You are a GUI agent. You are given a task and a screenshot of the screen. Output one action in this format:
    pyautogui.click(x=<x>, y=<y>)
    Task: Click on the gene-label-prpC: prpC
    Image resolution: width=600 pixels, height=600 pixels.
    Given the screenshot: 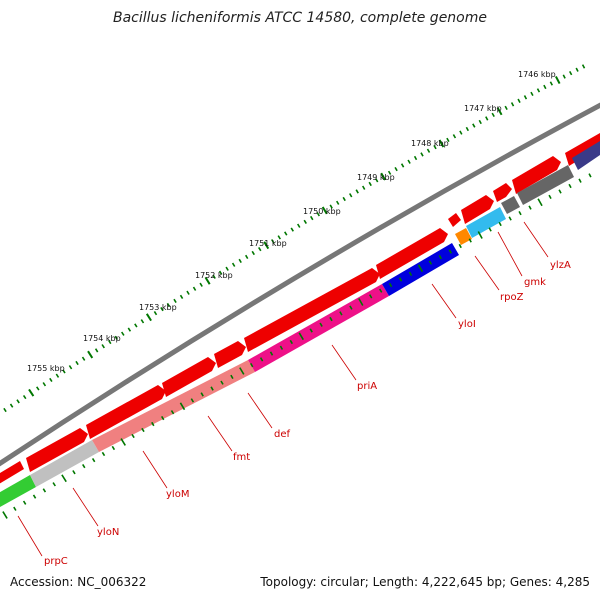 What is the action you would take?
    pyautogui.click(x=56, y=561)
    